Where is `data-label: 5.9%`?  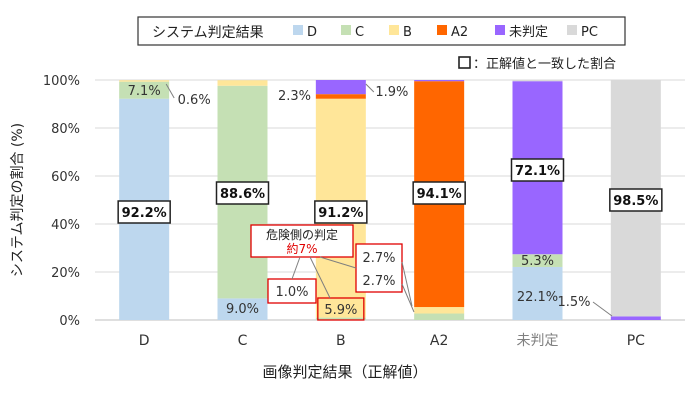
data-label: 5.9% is located at coordinates (340, 310).